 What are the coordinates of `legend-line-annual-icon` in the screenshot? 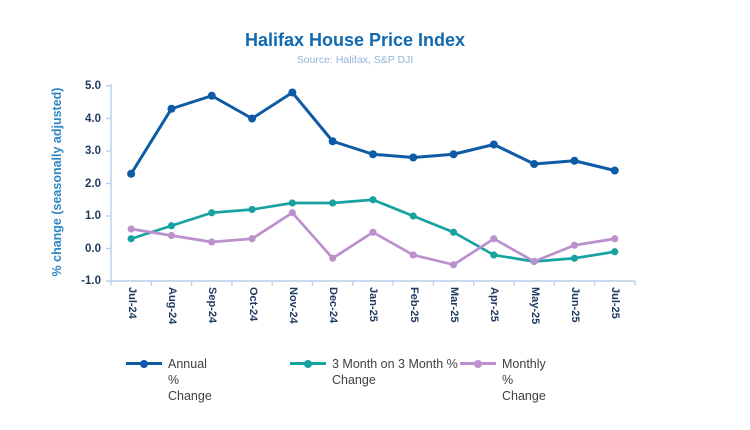 It's located at (144, 363).